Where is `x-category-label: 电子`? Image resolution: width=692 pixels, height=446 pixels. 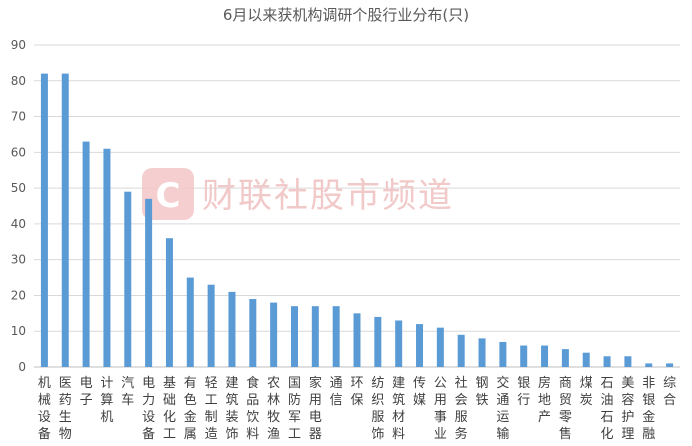 x-category-label: 电子 is located at coordinates (86, 392).